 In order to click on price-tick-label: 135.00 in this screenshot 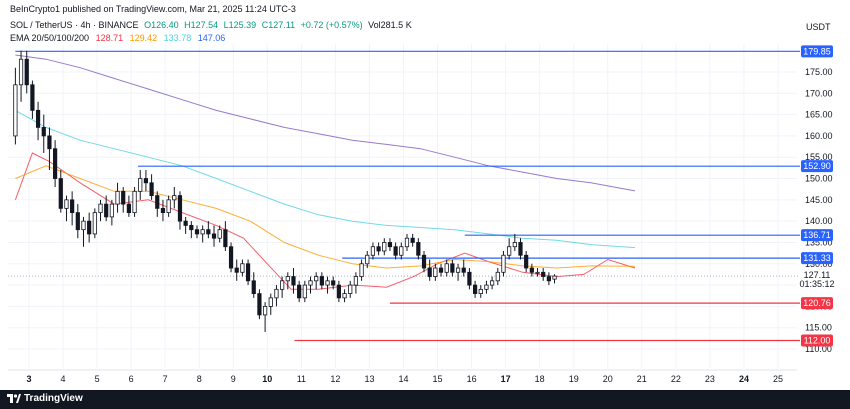, I will do `click(819, 242)`.